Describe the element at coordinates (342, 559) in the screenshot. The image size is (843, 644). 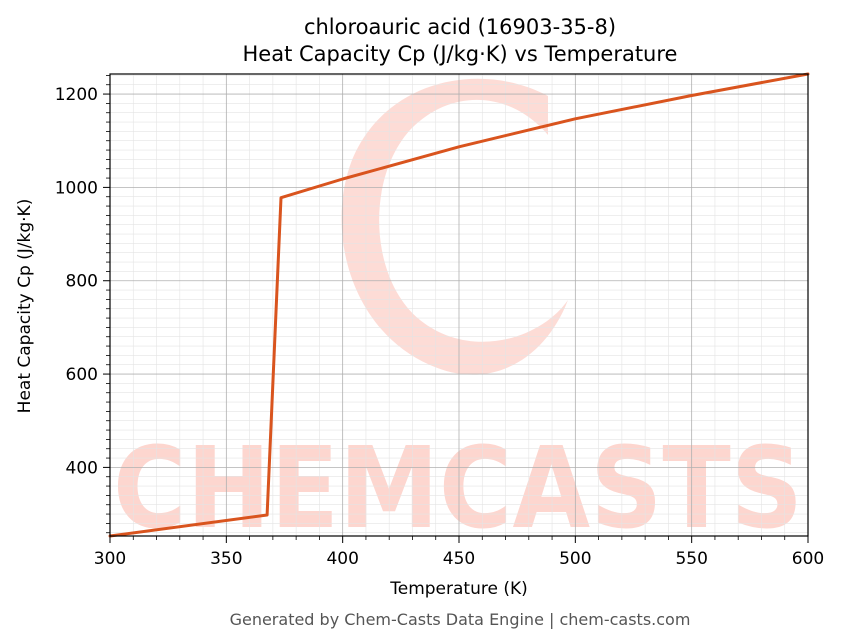
I see `x-tick-label: 400` at that location.